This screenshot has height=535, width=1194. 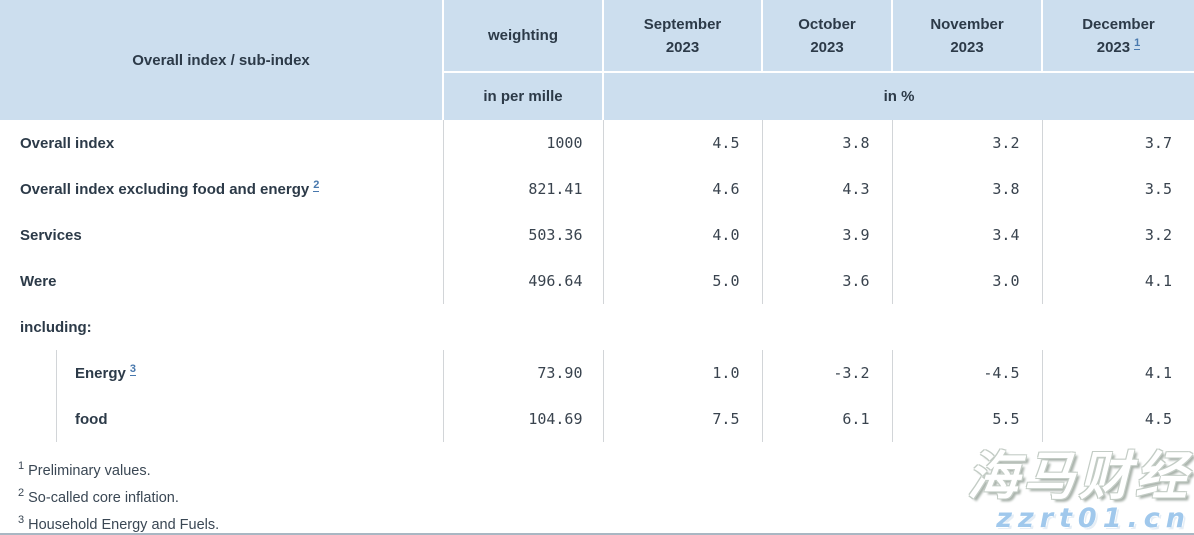 I want to click on table-row-services: Services 503.36 4.0 3.9 3.4 3.2, so click(x=597, y=235).